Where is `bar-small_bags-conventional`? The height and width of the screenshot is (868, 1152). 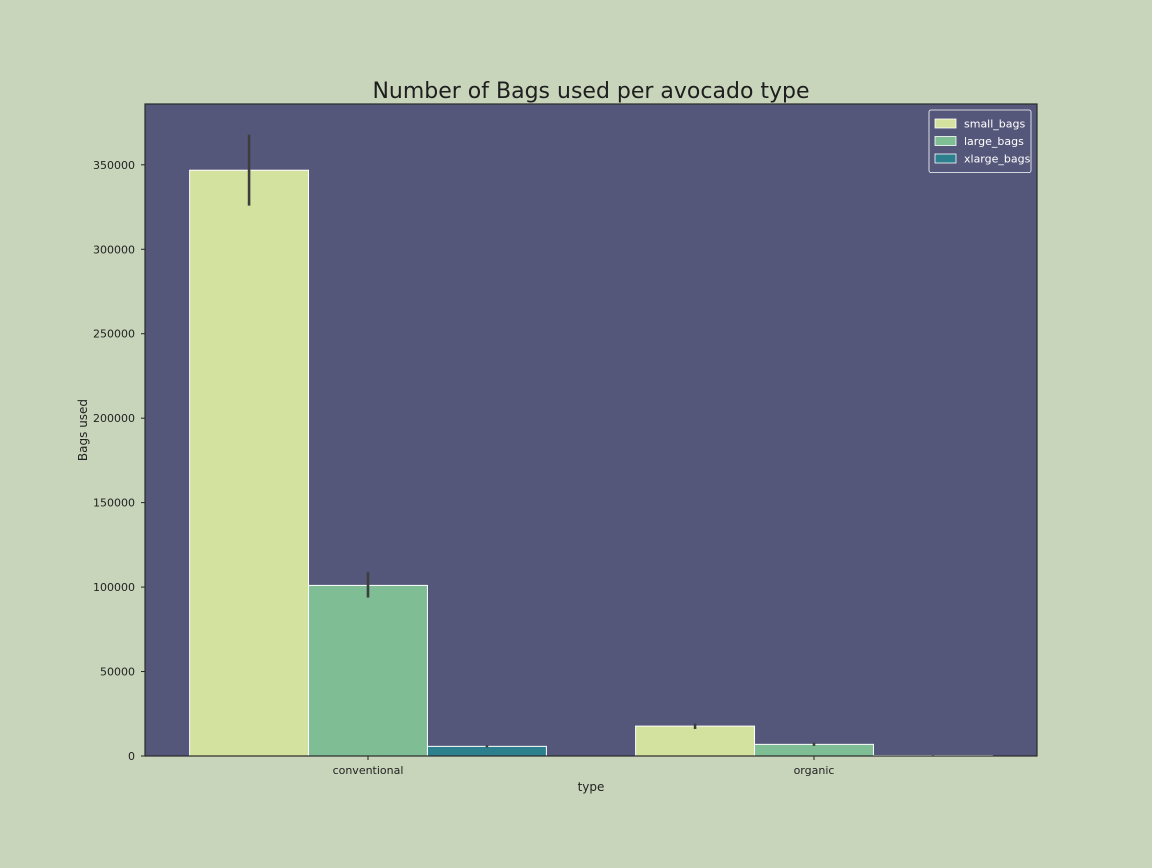
bar-small_bags-conventional is located at coordinates (249, 463).